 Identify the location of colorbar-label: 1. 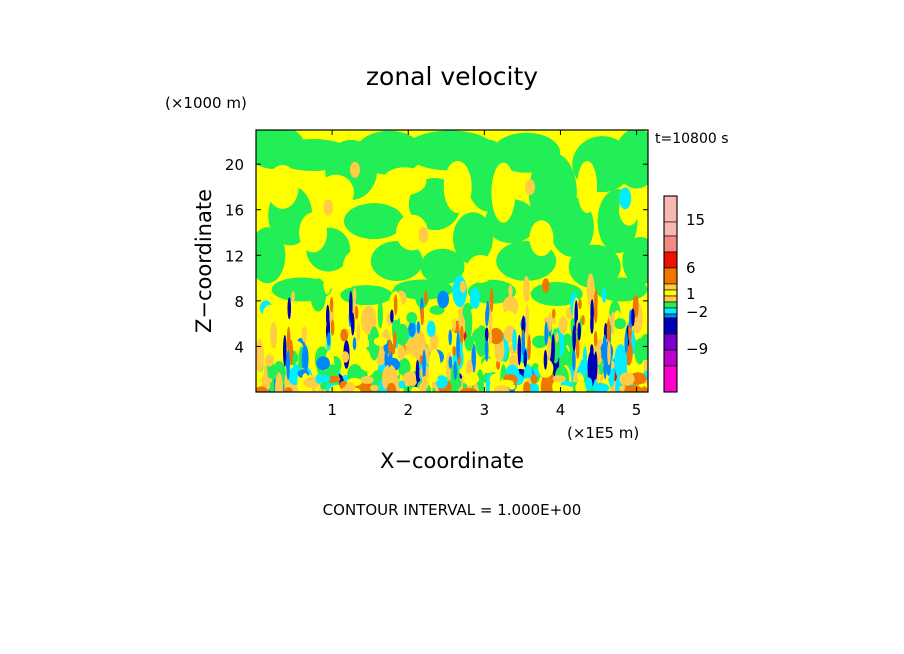
(691, 294).